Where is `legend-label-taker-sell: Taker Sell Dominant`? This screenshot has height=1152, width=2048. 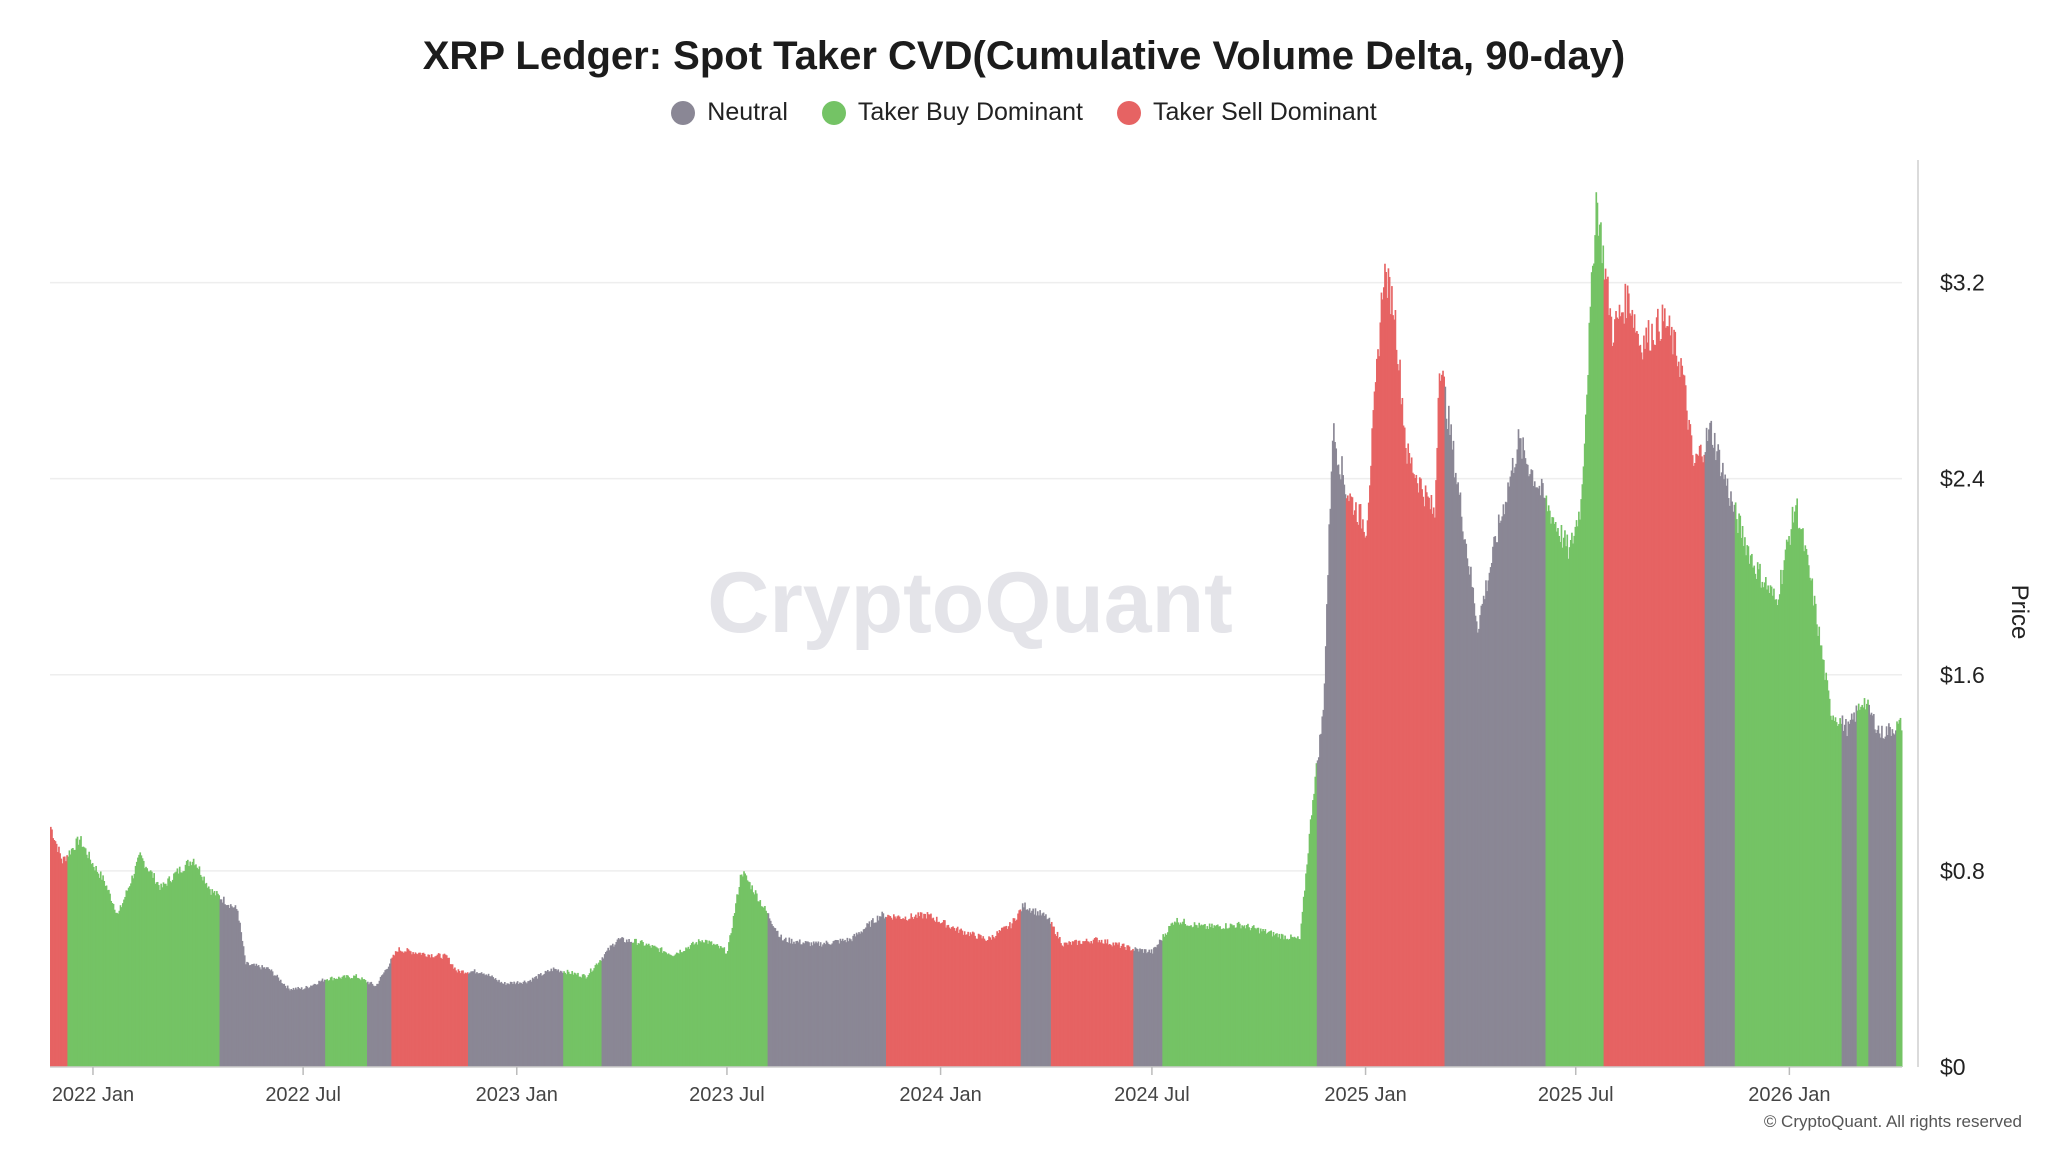
legend-label-taker-sell: Taker Sell Dominant is located at coordinates (1264, 112).